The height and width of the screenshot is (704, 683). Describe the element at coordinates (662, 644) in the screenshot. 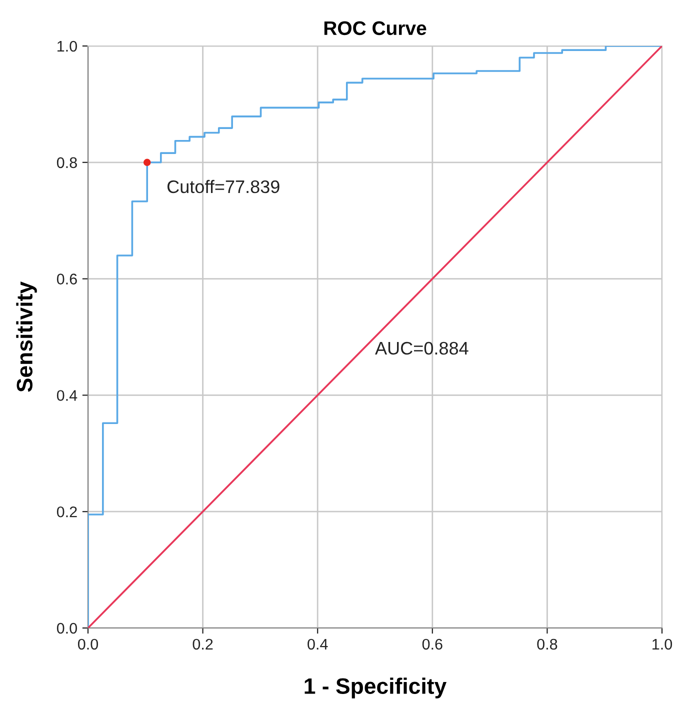

I see `x-tick-label: 1.0` at that location.